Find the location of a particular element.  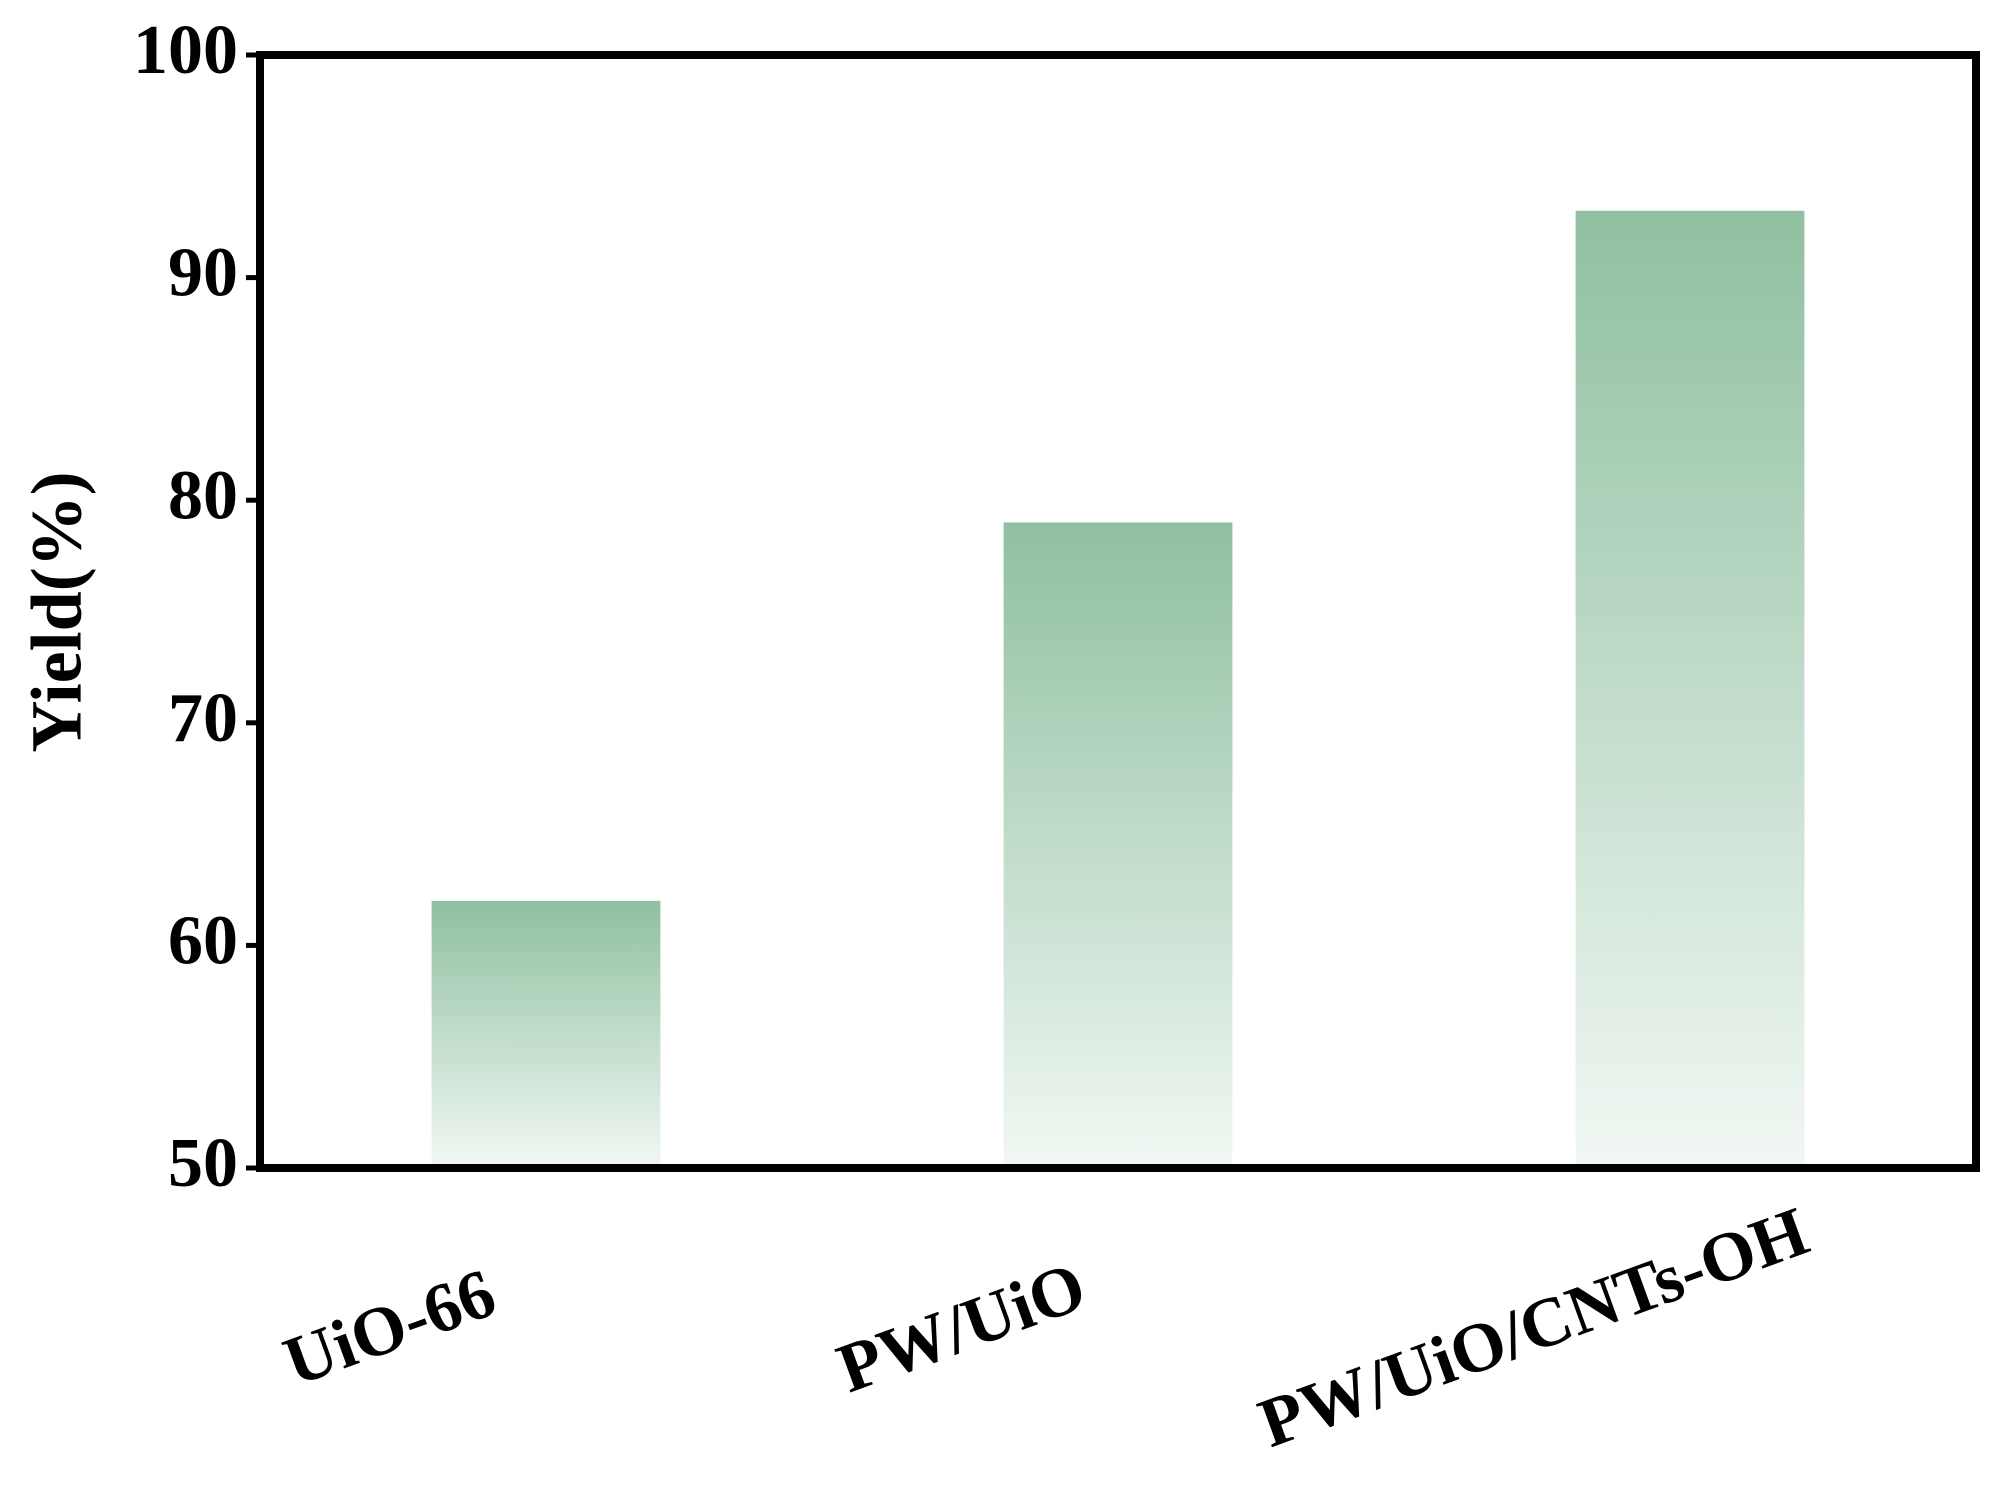

y-tick-label: 70 is located at coordinates (203, 718).